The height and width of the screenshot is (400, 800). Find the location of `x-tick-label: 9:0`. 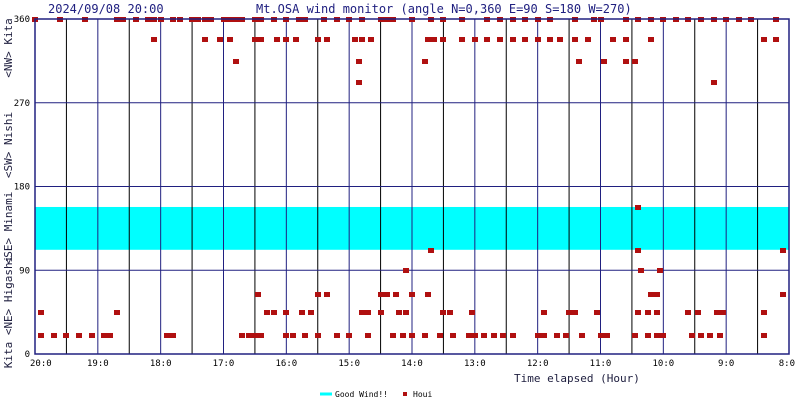

x-tick-label: 9:0 is located at coordinates (726, 364).